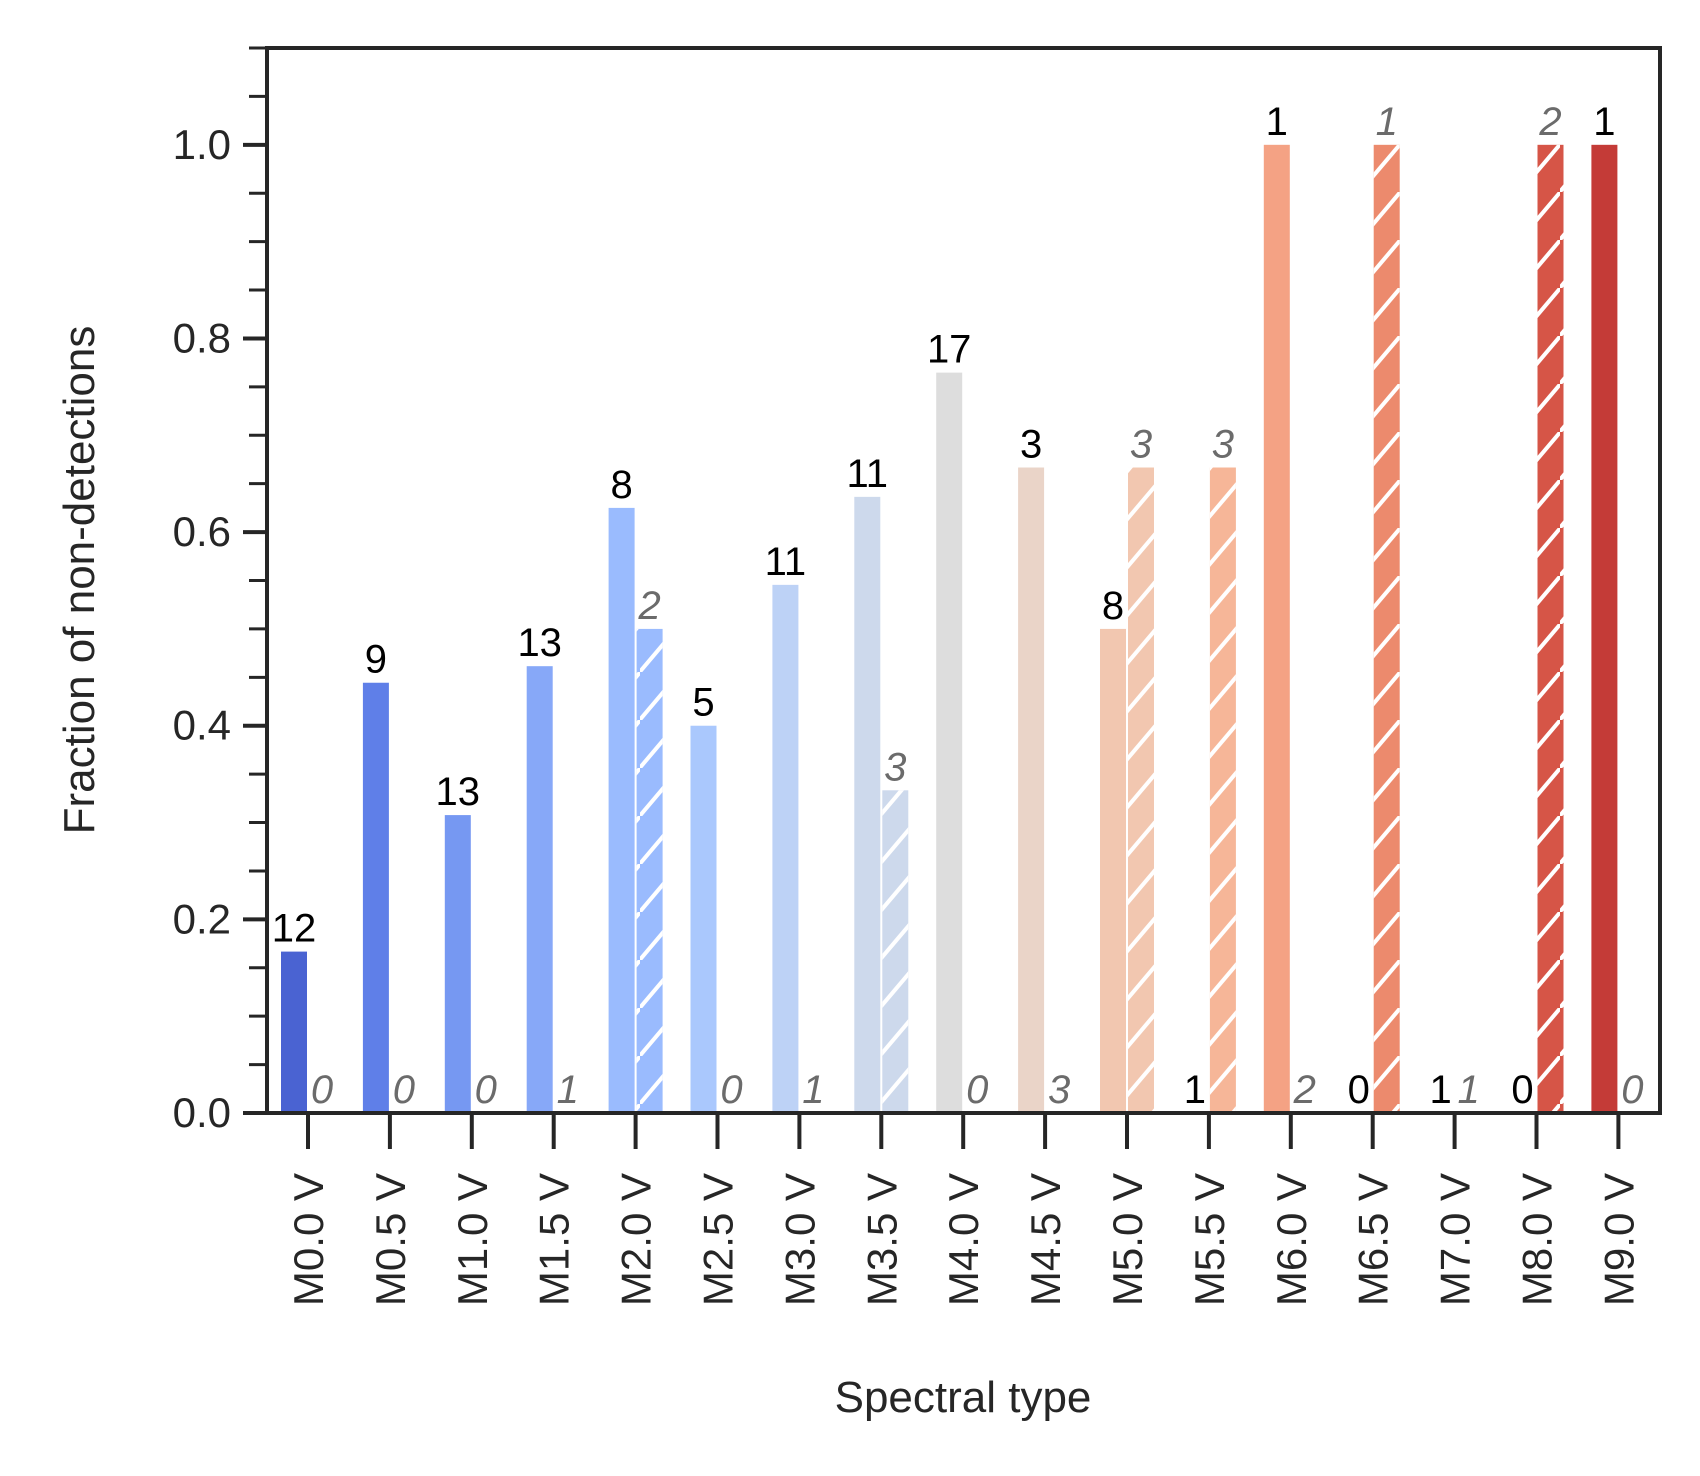 The image size is (1700, 1476). Describe the element at coordinates (202, 531) in the screenshot. I see `y-tick-label: 0.6` at that location.